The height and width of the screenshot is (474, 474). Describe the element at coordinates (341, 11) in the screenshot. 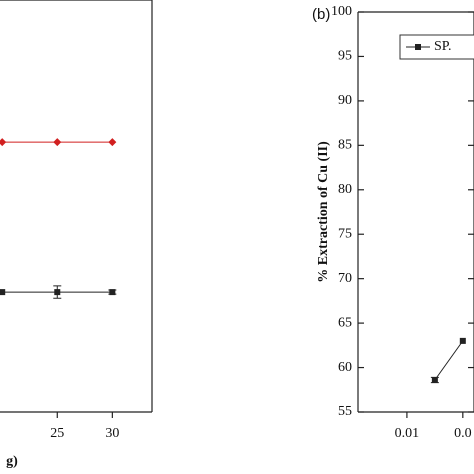

I see `y-tick-label: 100` at that location.